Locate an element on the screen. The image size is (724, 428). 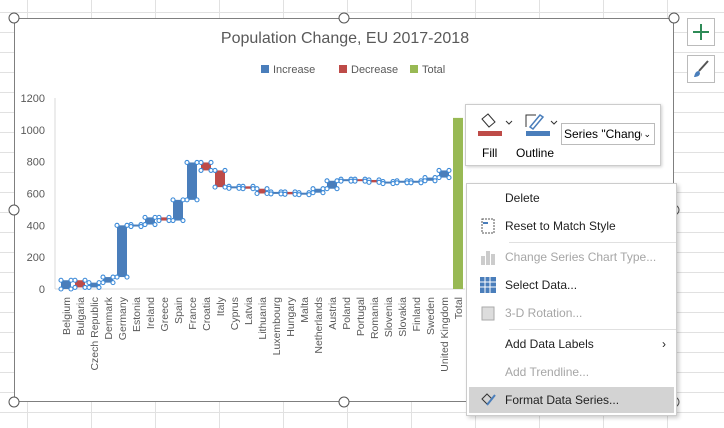
bar-malta is located at coordinates (304, 193).